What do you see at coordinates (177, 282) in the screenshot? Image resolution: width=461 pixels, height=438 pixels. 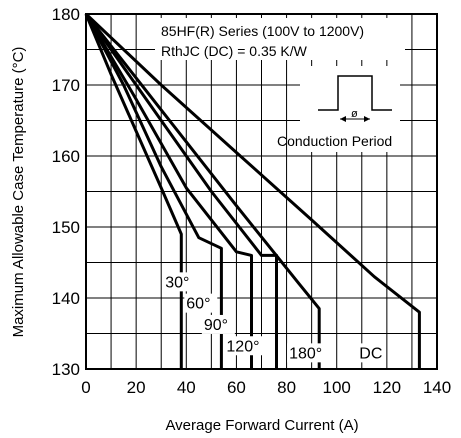 I see `curve-label: 30°` at bounding box center [177, 282].